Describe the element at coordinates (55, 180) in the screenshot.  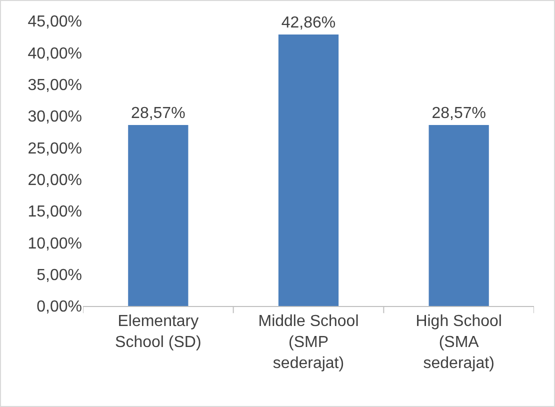
I see `y-tick-label: 20,00%` at that location.